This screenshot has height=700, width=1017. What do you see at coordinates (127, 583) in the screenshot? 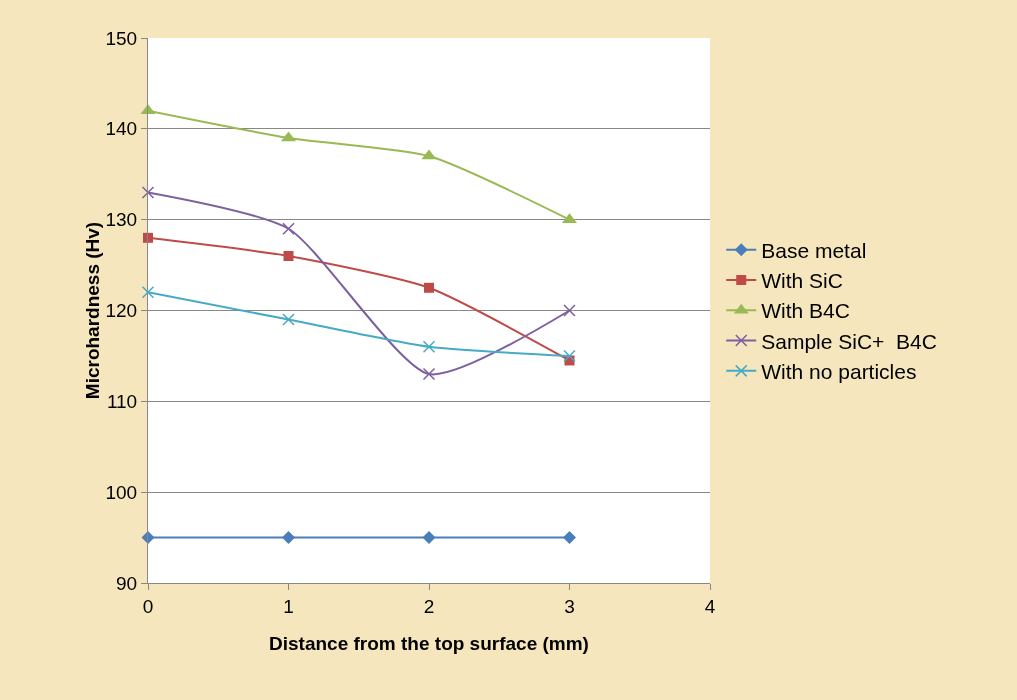
I see `y-tick-label: 90` at bounding box center [127, 583].